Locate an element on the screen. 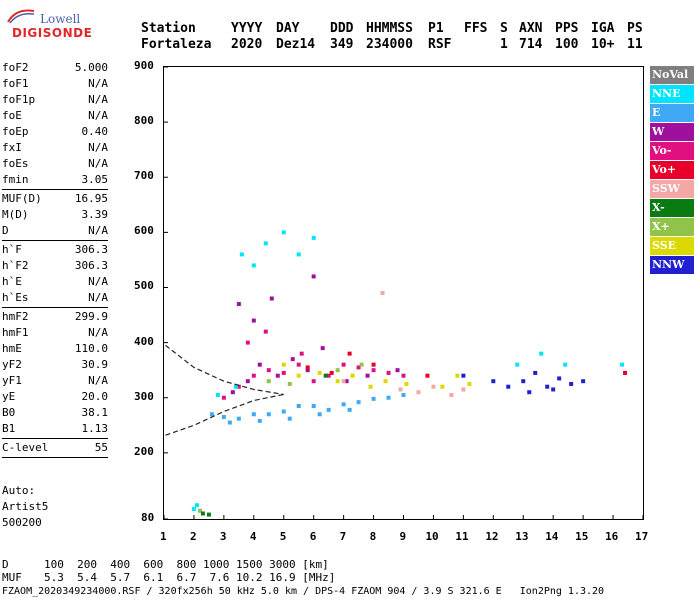  param-name: yF1 is located at coordinates (12, 380).